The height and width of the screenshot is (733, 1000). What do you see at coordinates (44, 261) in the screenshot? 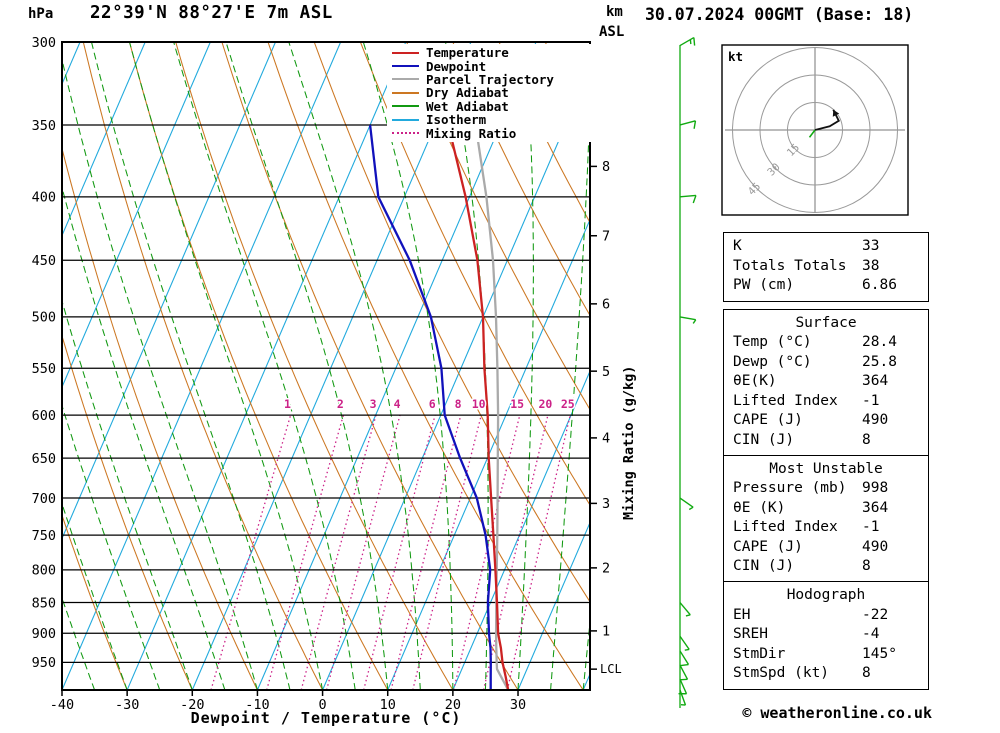
I see `pressure-tick-label: 450` at bounding box center [44, 261].